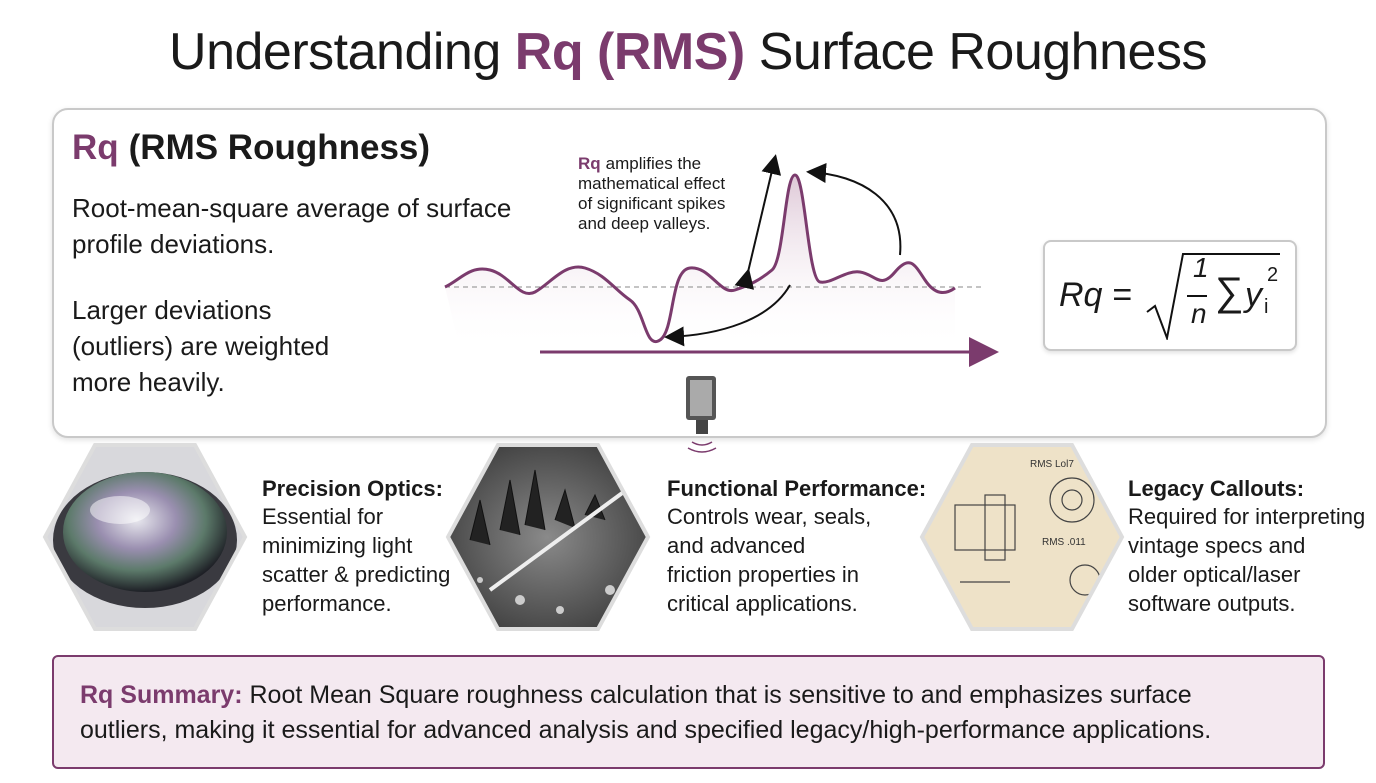  Describe the element at coordinates (763, 574) in the screenshot. I see `card-text: friction properties in` at that location.